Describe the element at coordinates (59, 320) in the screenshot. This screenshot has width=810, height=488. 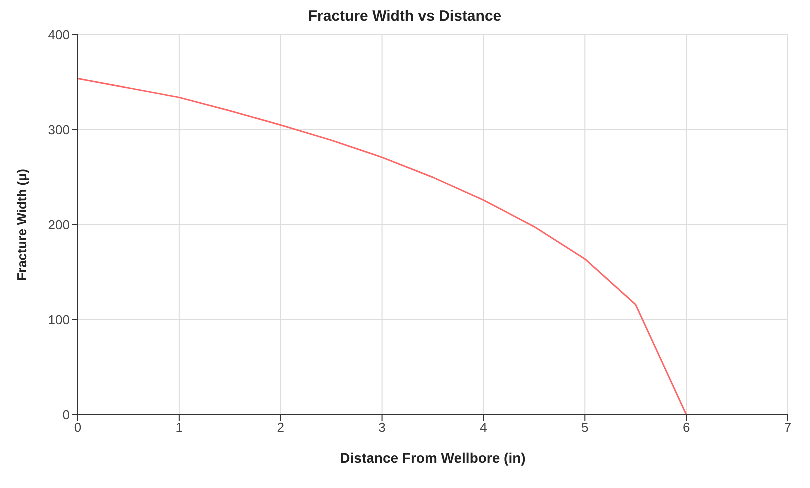
I see `y-tick-label: 100` at that location.